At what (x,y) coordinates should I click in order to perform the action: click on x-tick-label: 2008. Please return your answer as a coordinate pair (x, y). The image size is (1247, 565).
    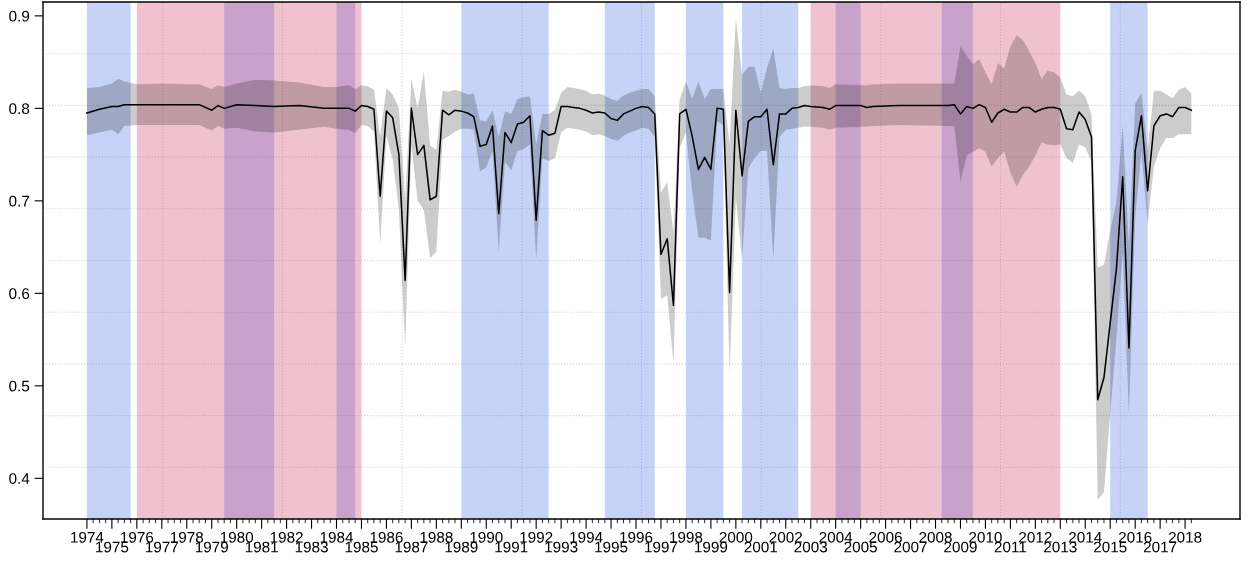
    Looking at the image, I should click on (935, 537).